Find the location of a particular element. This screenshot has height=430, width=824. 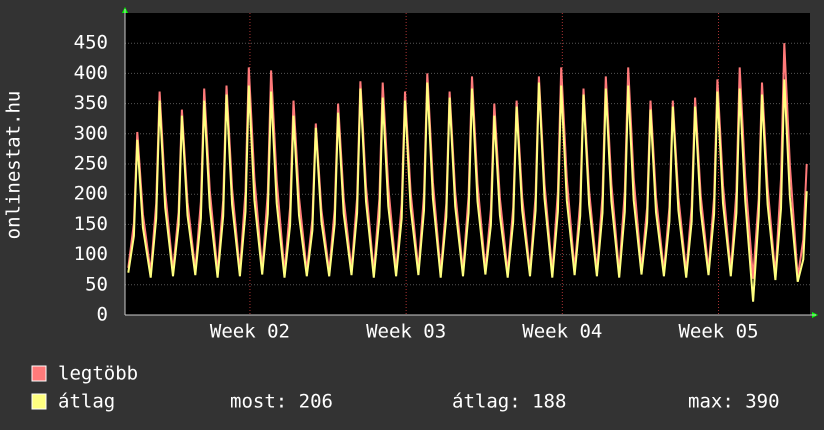

legend-label: legtöbb is located at coordinates (98, 374).